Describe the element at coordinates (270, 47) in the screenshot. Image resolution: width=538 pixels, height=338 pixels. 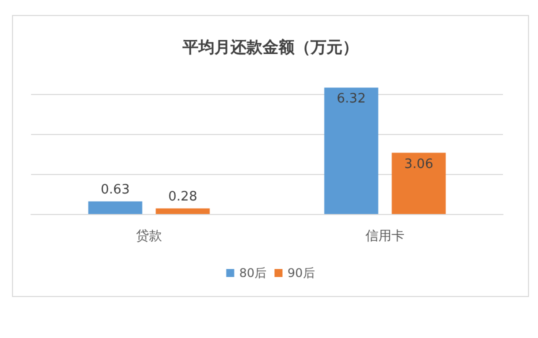
I see `chart-title: 平均月还款金额（万元）` at that location.